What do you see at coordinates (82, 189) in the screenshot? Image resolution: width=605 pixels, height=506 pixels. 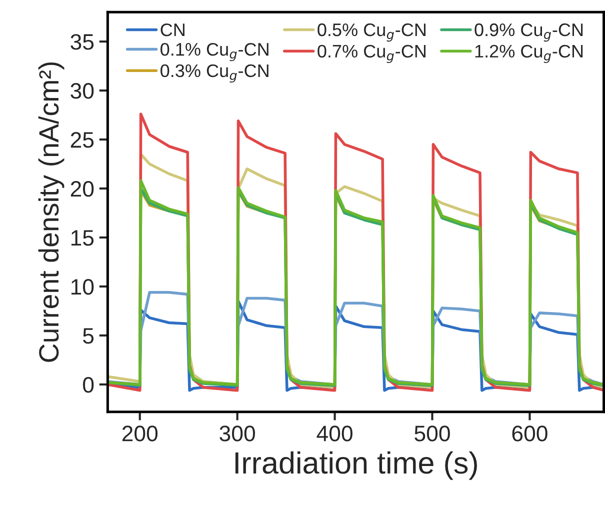 I see `y-tick-label: 20` at bounding box center [82, 189].